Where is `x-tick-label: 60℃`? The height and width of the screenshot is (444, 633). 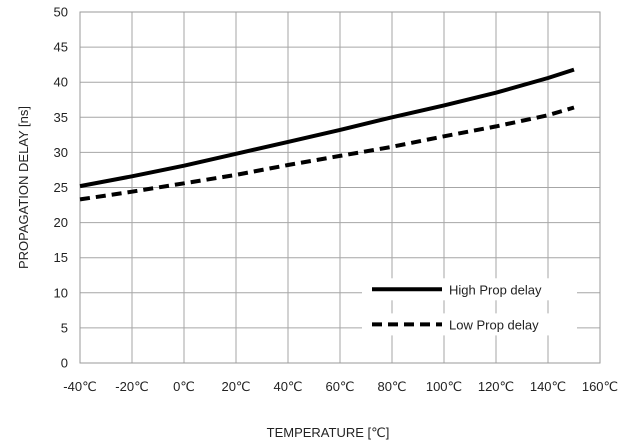 x-tick-label: 60℃ is located at coordinates (339, 386).